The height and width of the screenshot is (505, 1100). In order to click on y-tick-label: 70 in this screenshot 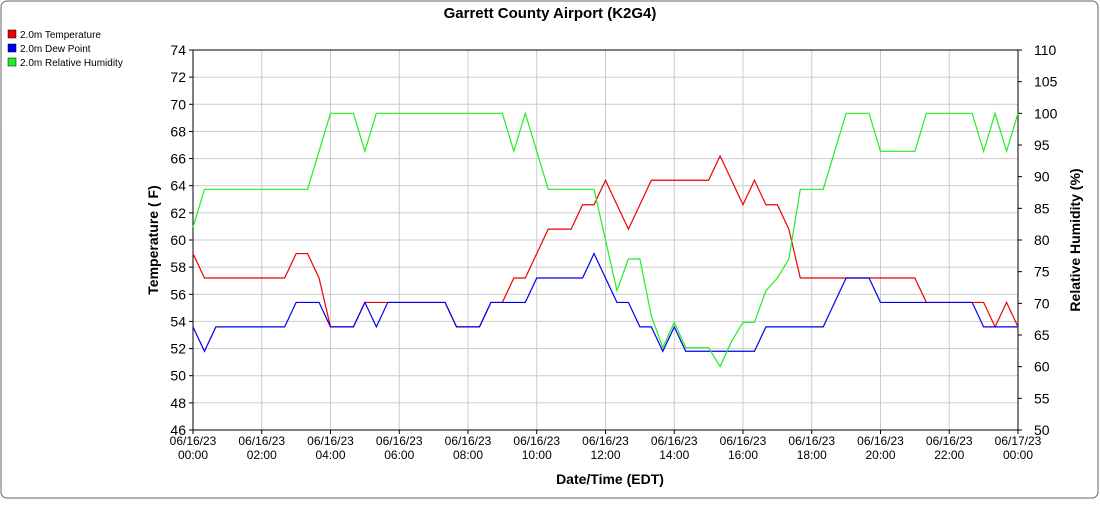, I will do `click(178, 104)`.